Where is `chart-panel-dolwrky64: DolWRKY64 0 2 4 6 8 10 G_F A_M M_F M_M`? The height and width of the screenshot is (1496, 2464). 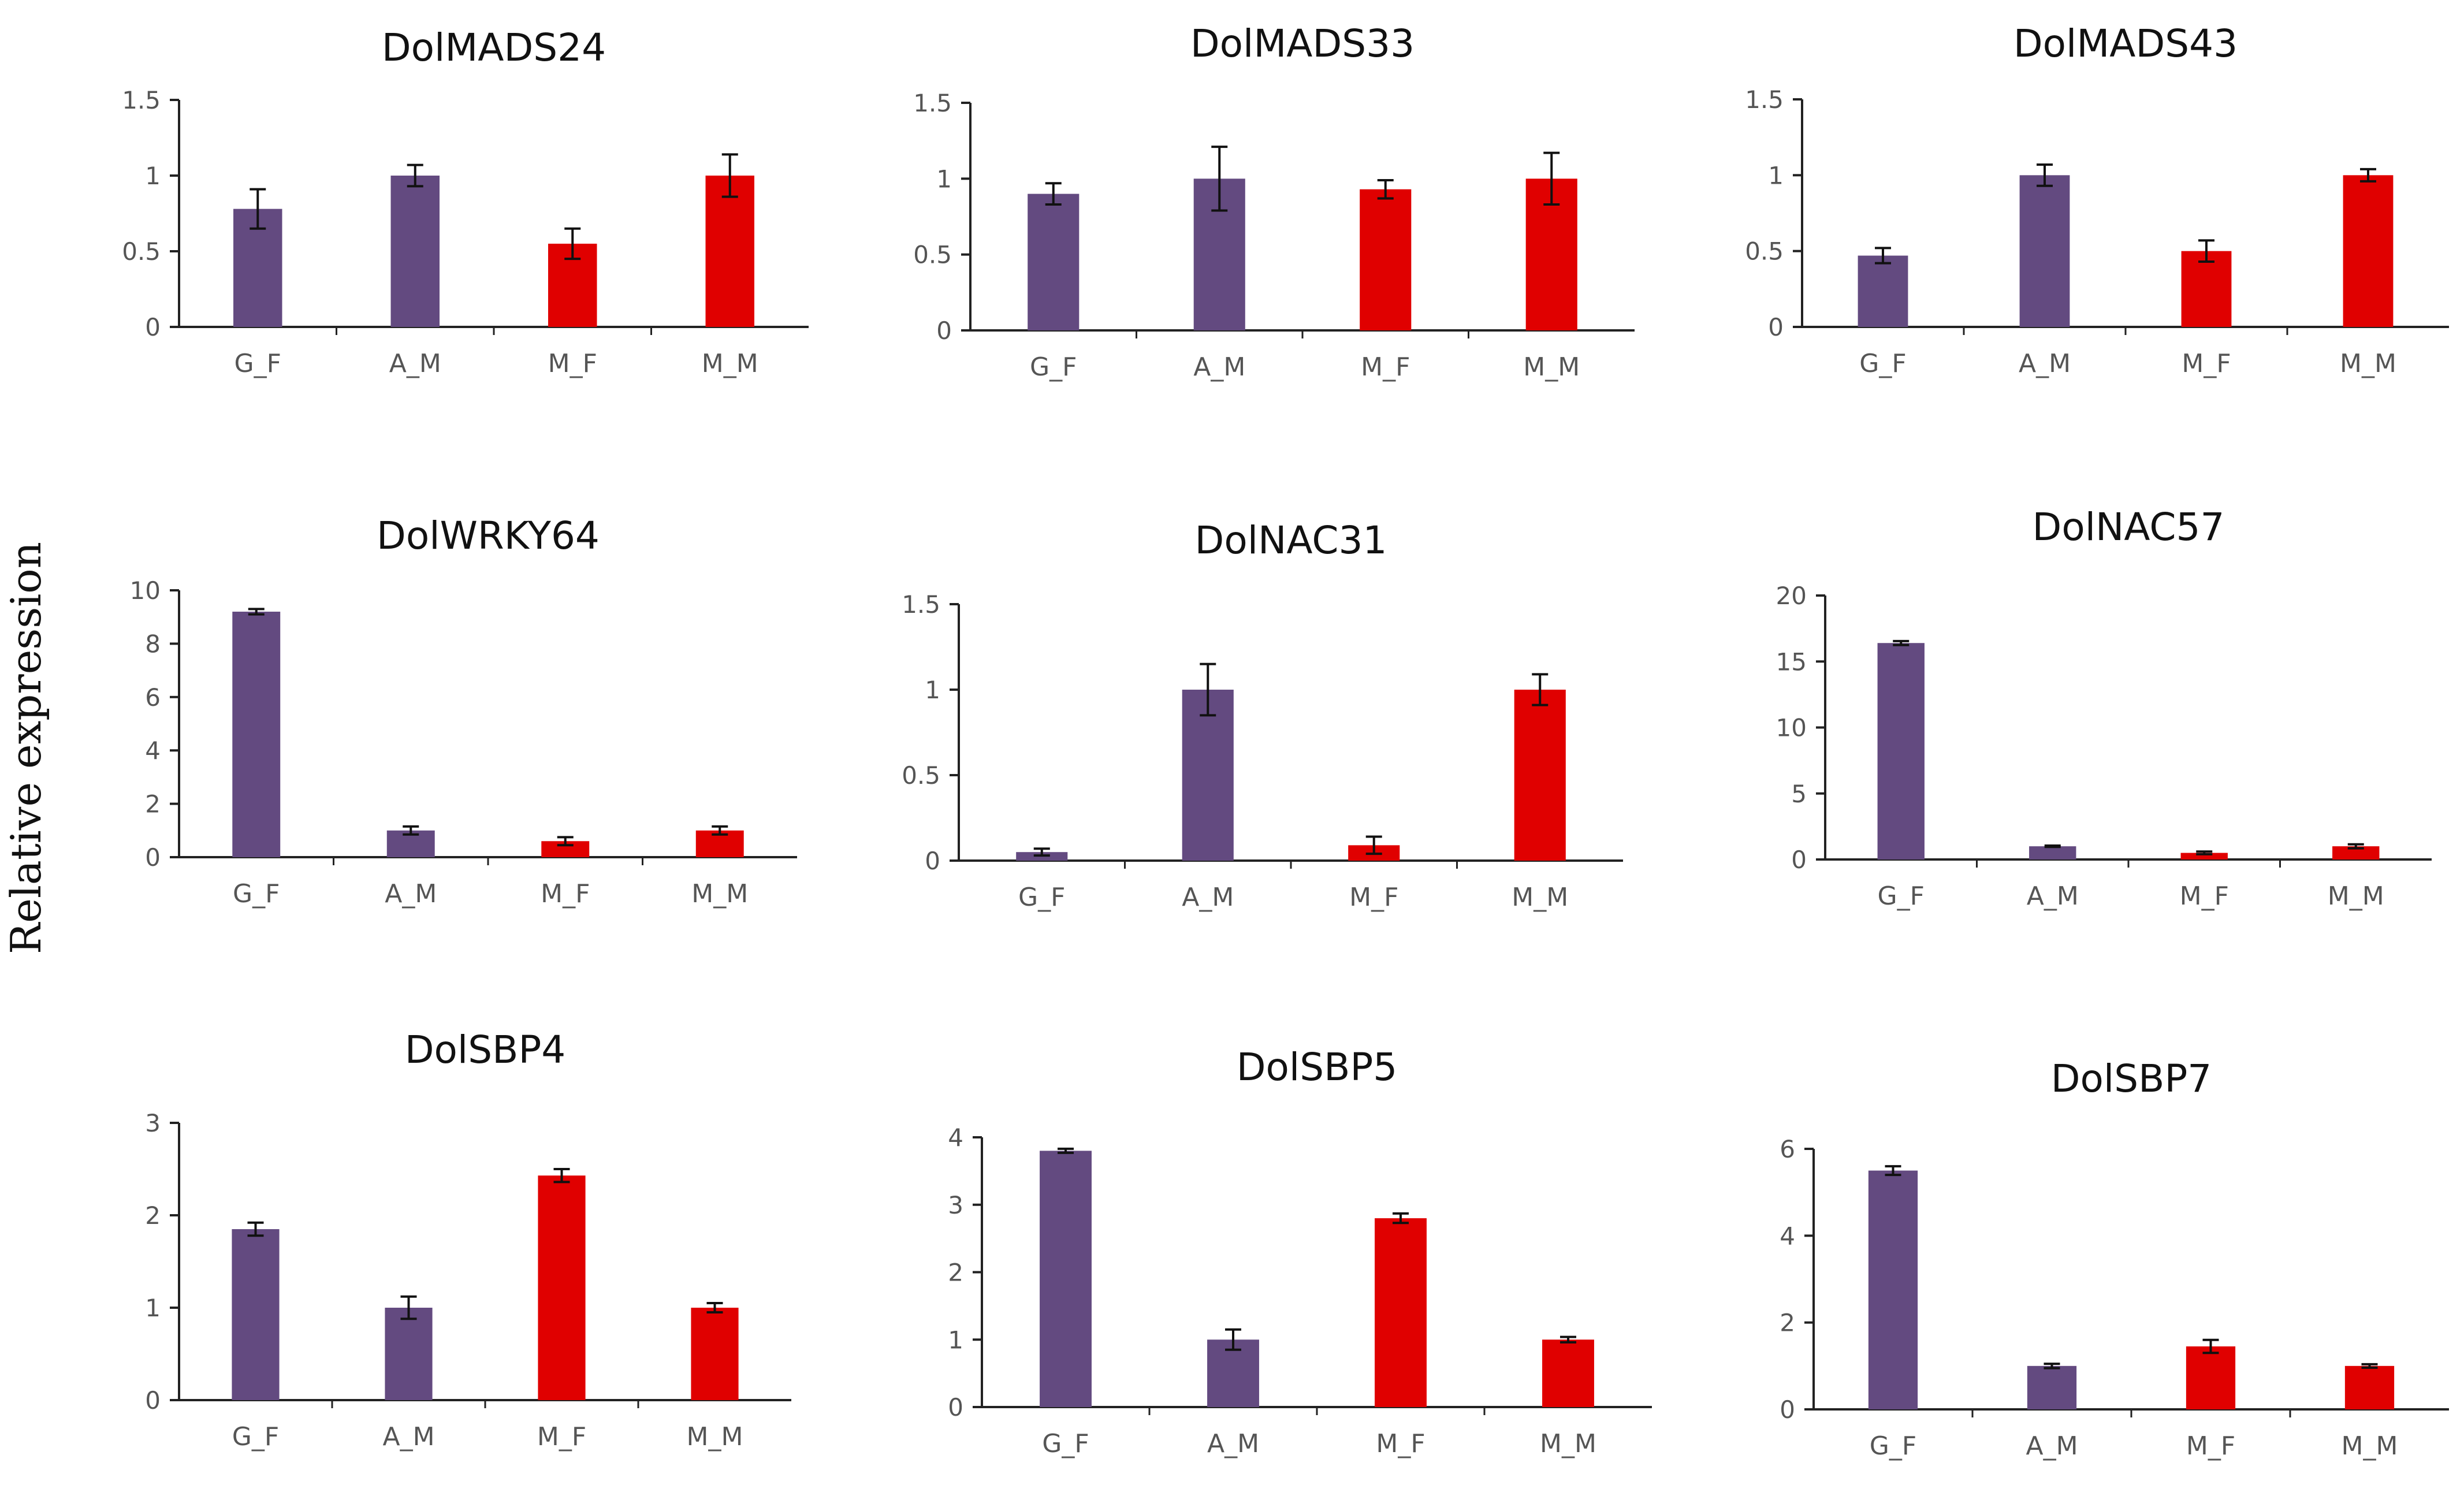 chart-panel-dolwrky64: DolWRKY64 0 2 4 6 8 10 G_F A_M M_F M_M is located at coordinates (463, 711).